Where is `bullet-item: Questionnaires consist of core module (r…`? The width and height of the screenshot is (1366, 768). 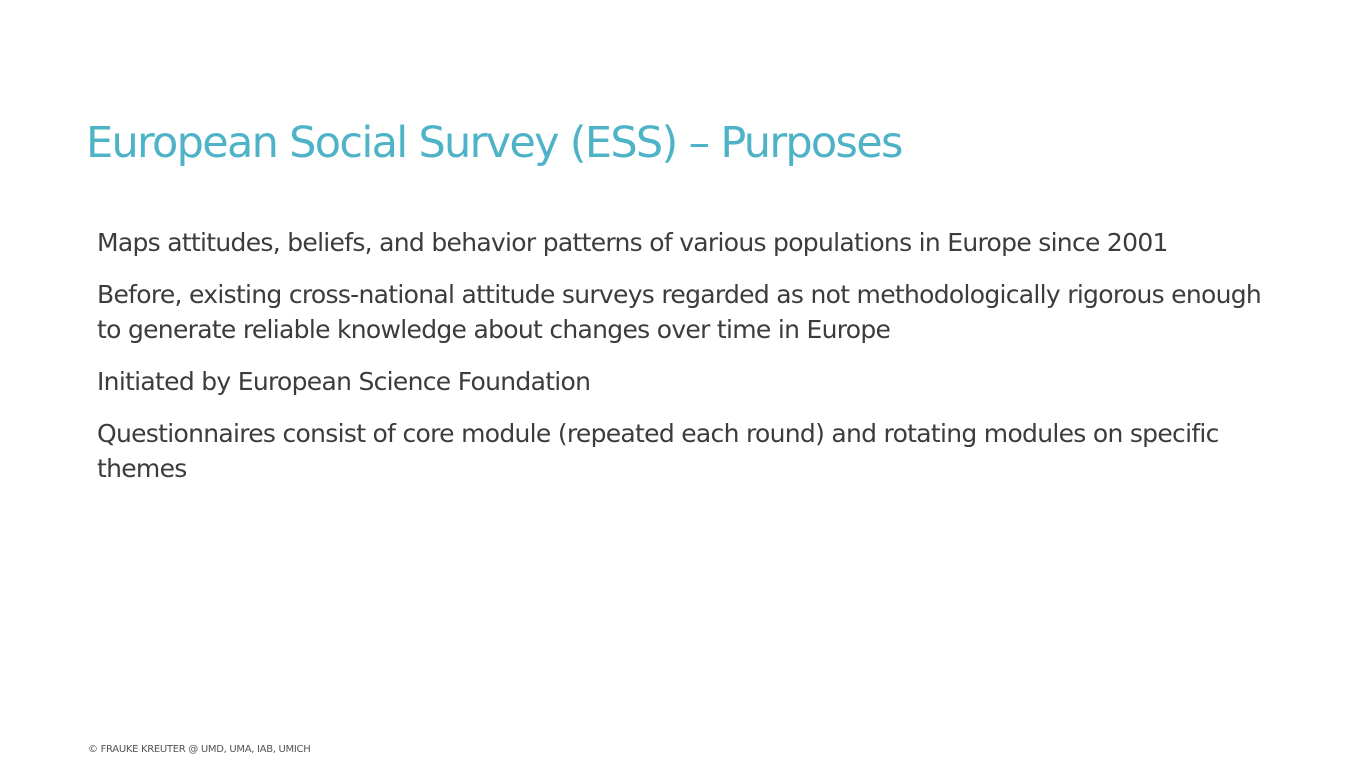
bullet-item: Questionnaires consist of core module (r… is located at coordinates (658, 451).